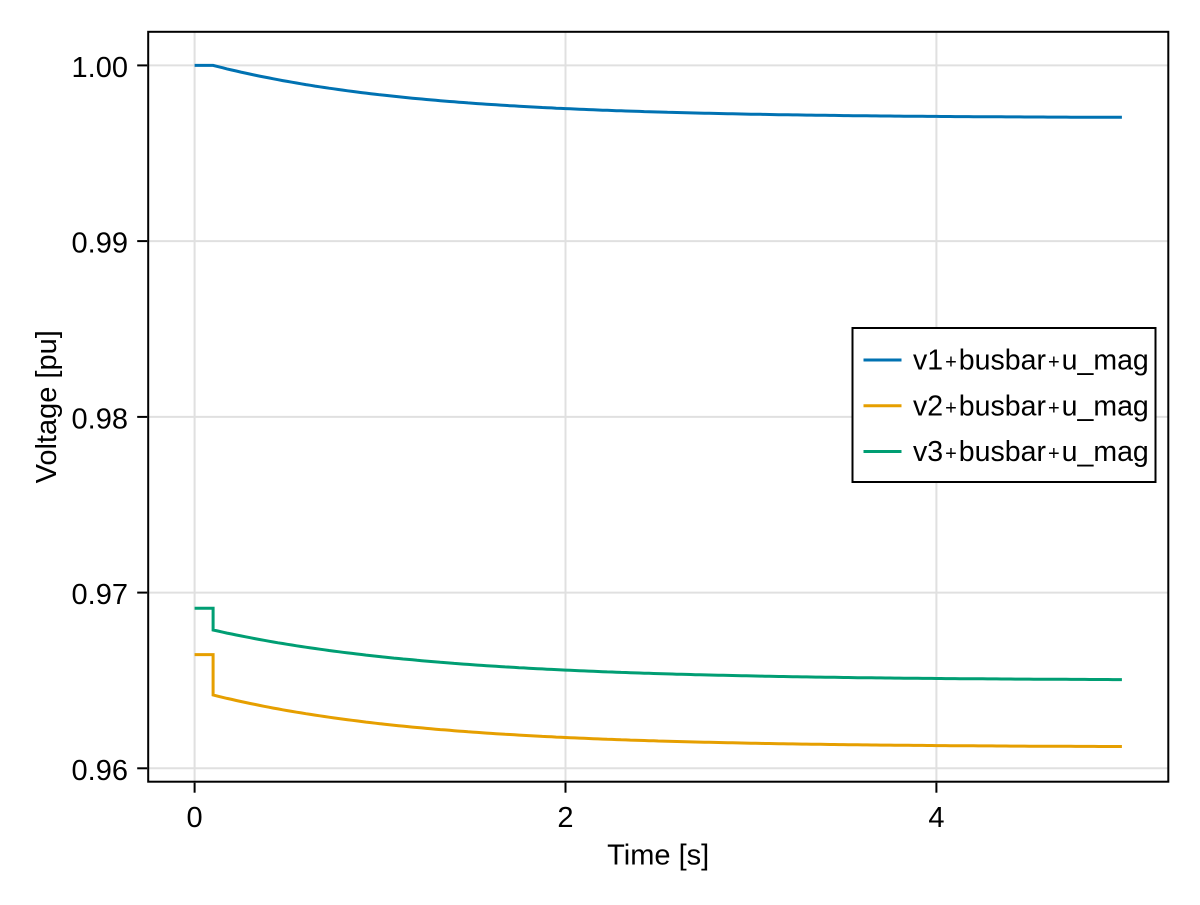 The width and height of the screenshot is (1200, 905). Describe the element at coordinates (100, 595) in the screenshot. I see `svg-text: 0.97` at that location.